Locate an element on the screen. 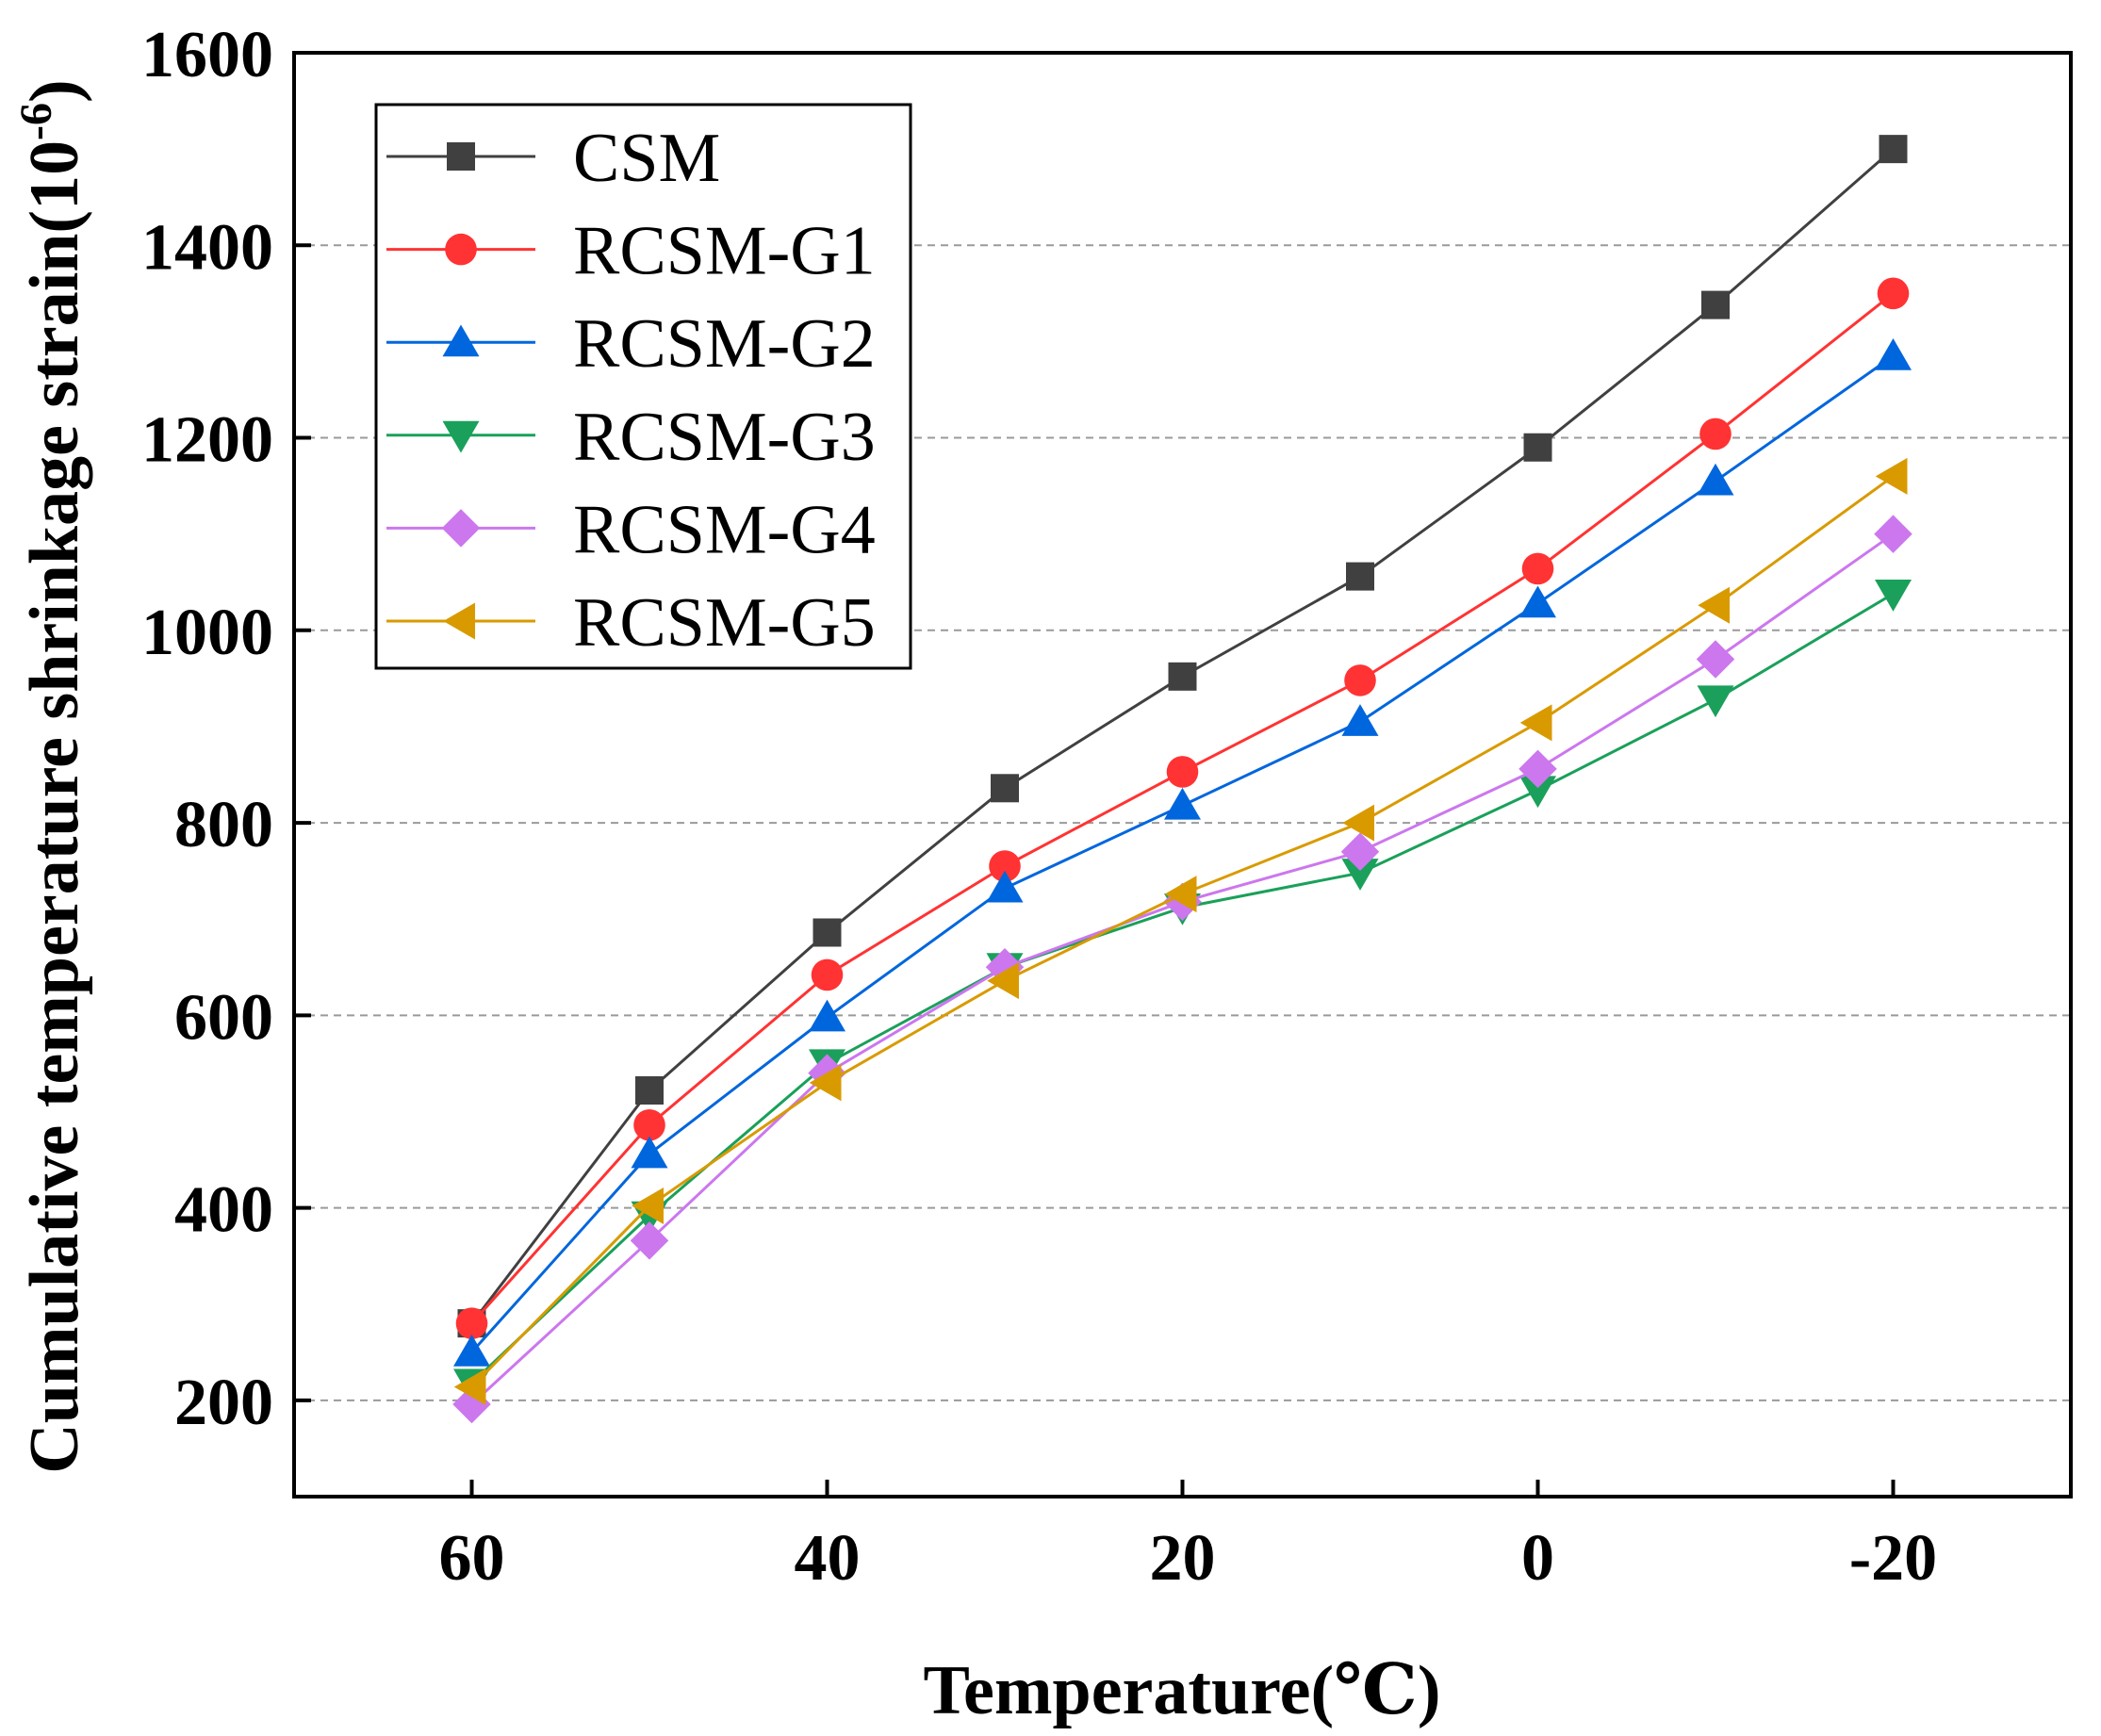  y-tick-label: 1600 is located at coordinates (207, 55).